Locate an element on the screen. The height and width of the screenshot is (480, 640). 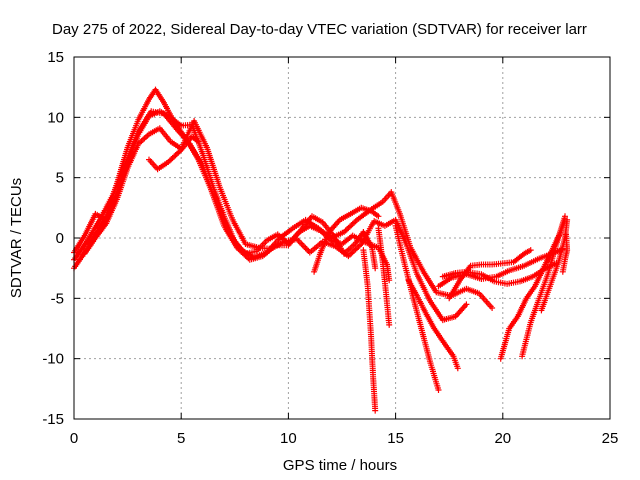
series-track6 is located at coordinates (346, 239).